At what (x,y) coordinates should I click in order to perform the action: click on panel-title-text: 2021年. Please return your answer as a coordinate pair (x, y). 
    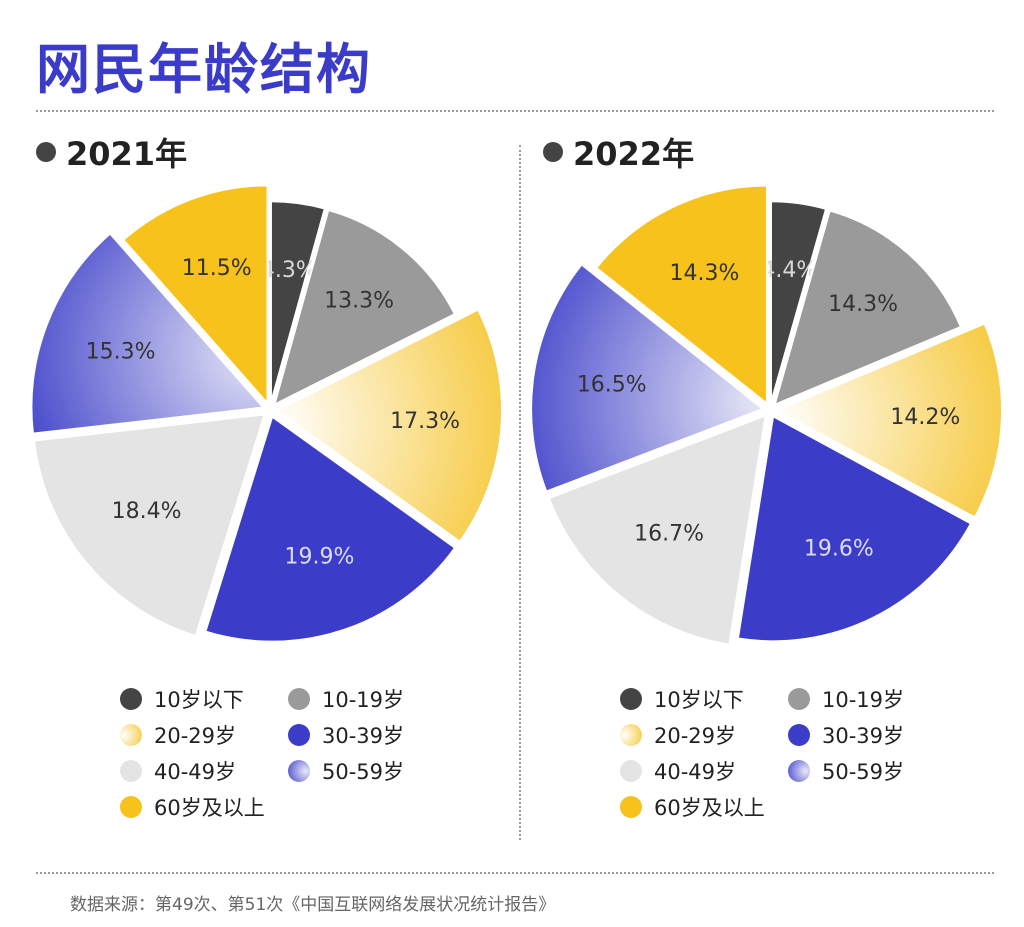
    Looking at the image, I should click on (127, 154).